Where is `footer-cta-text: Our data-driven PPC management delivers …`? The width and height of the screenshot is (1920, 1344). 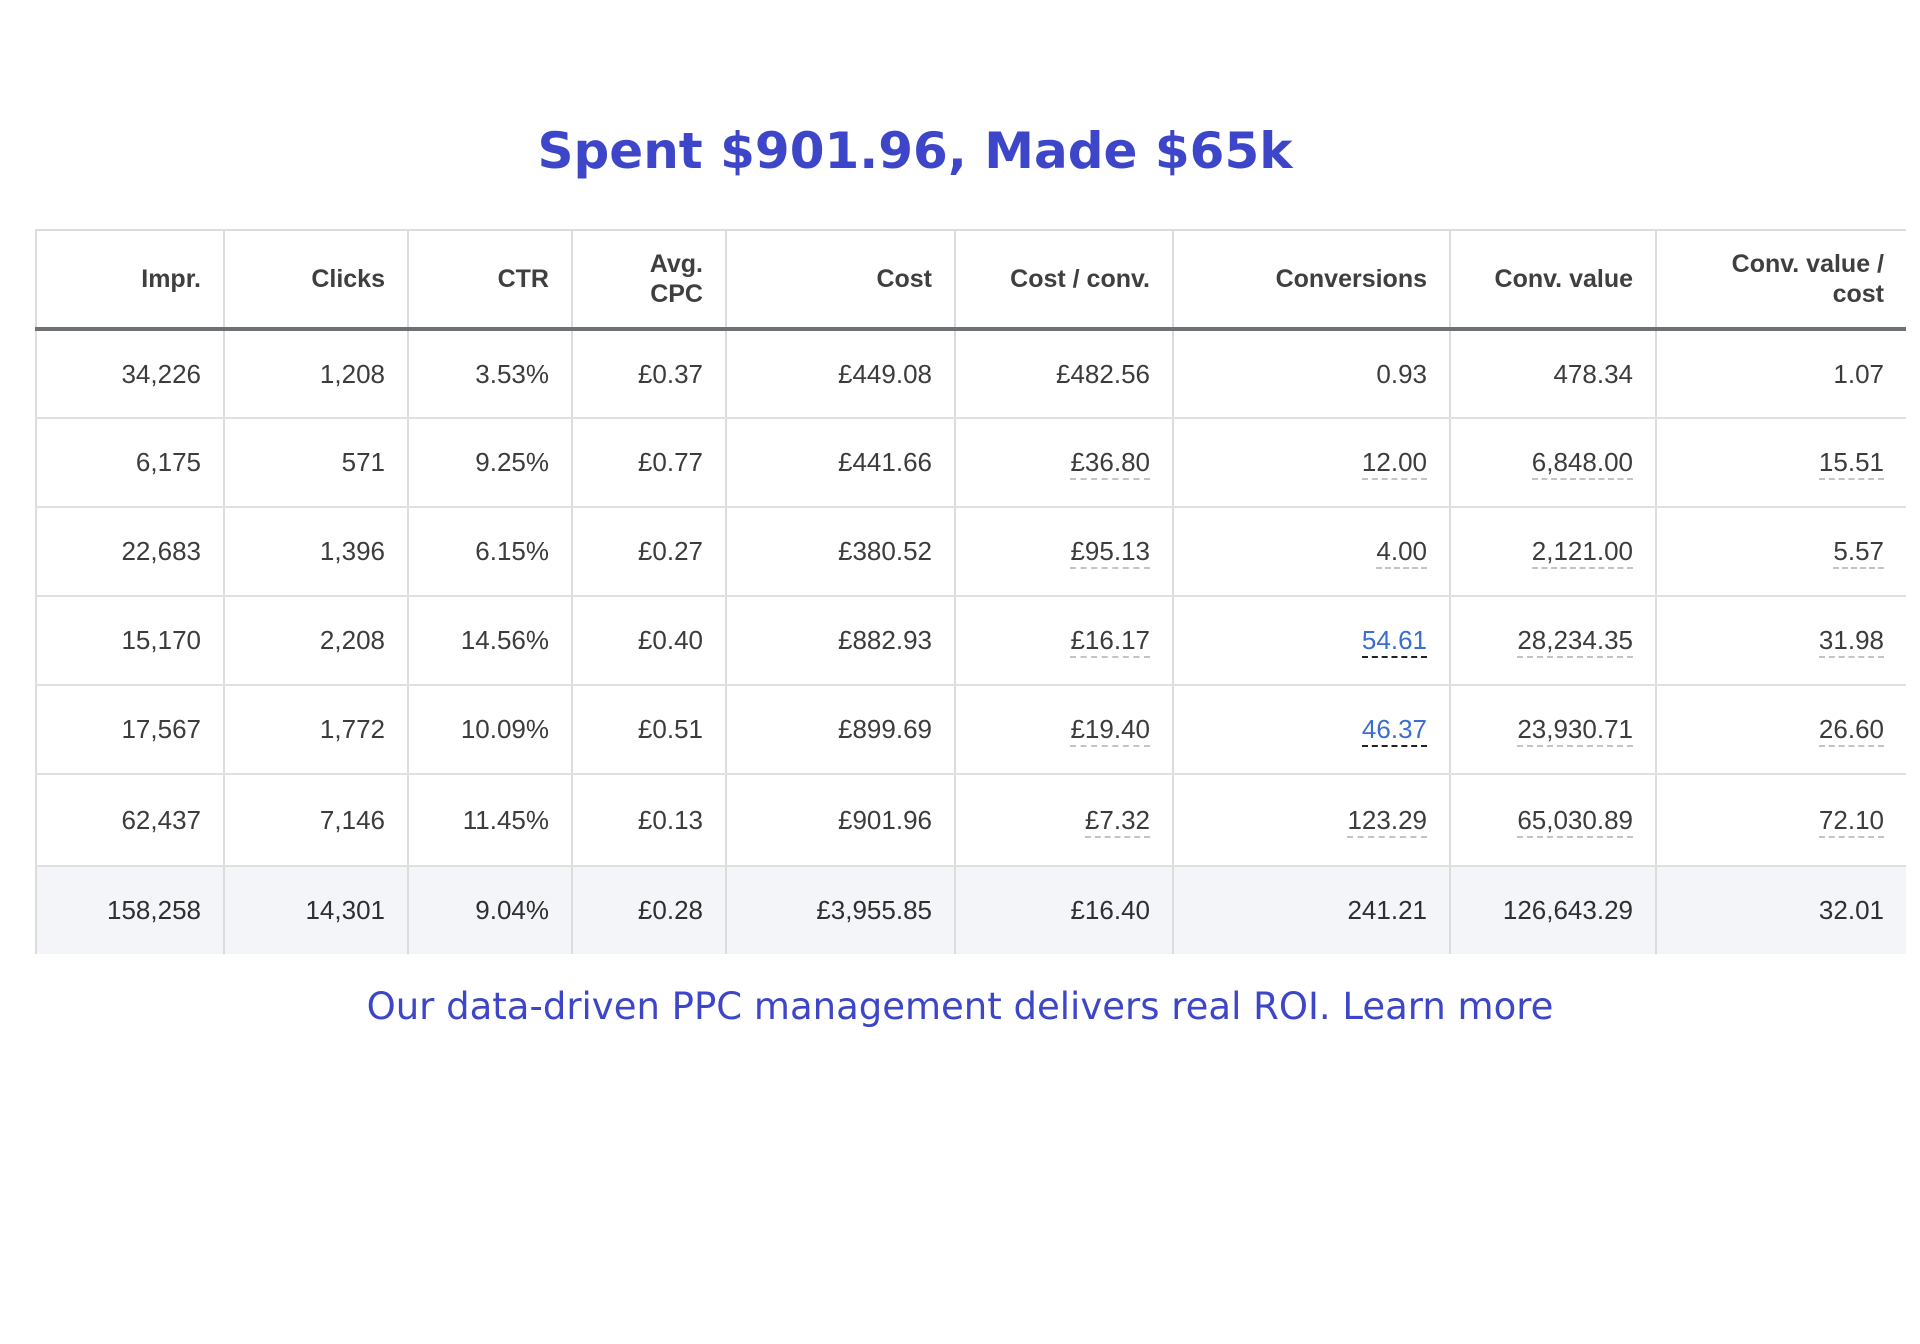 footer-cta-text: Our data-driven PPC management delivers … is located at coordinates (960, 1006).